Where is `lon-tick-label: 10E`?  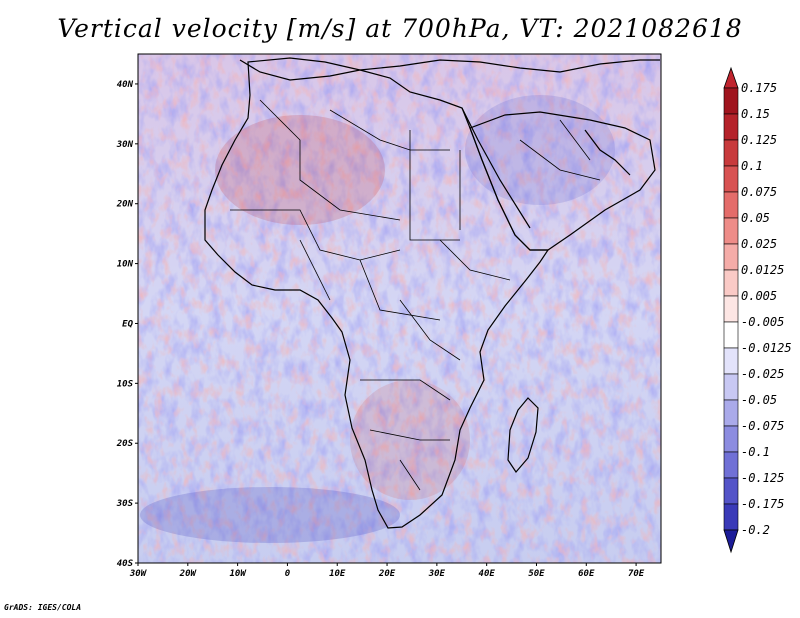
lon-tick-label: 10E is located at coordinates (337, 574).